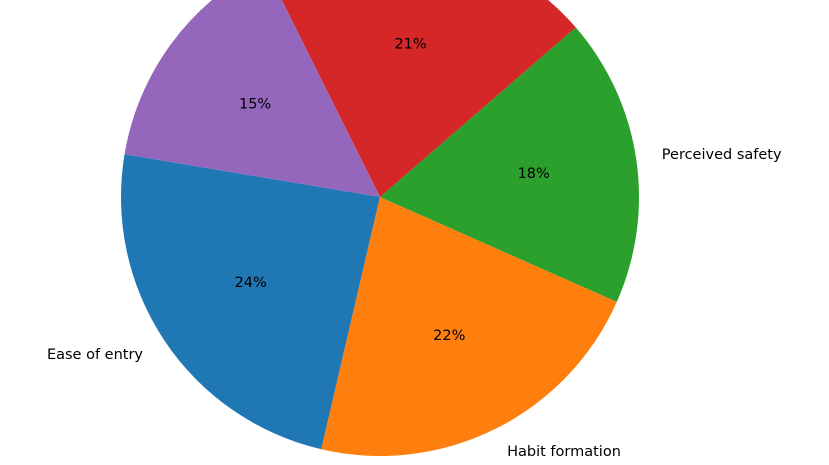 The width and height of the screenshot is (829, 465). What do you see at coordinates (449, 336) in the screenshot?
I see `pie-percent-label: 22%` at bounding box center [449, 336].